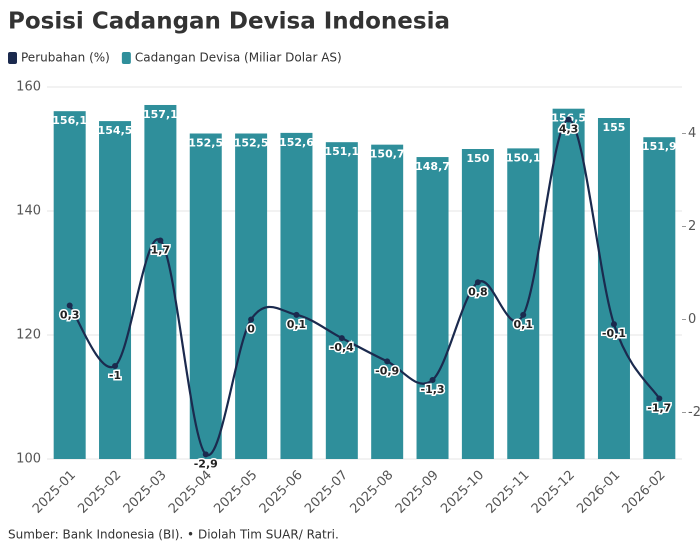  What do you see at coordinates (115, 375) in the screenshot?
I see `line-label: -1` at bounding box center [115, 375].